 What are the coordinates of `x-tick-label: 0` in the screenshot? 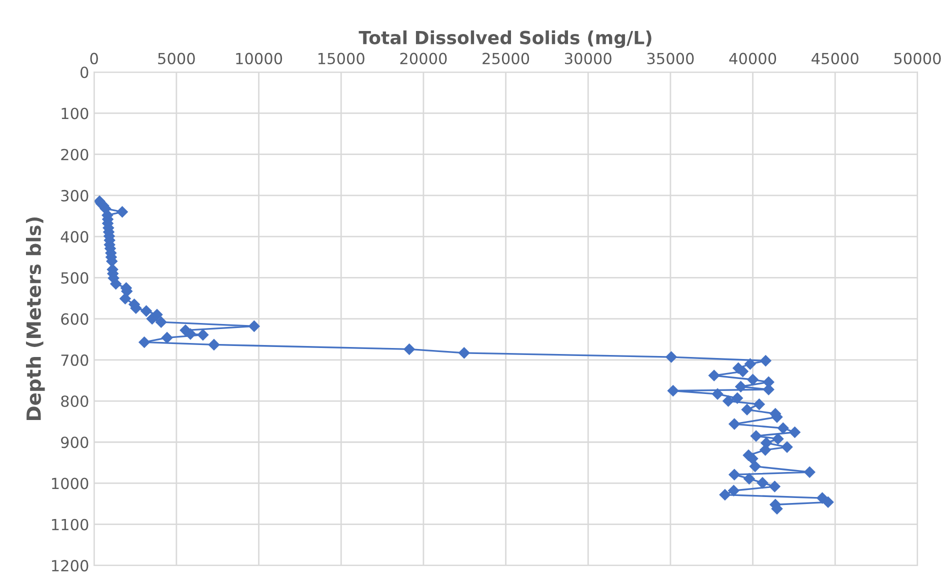 It's located at (94, 58).